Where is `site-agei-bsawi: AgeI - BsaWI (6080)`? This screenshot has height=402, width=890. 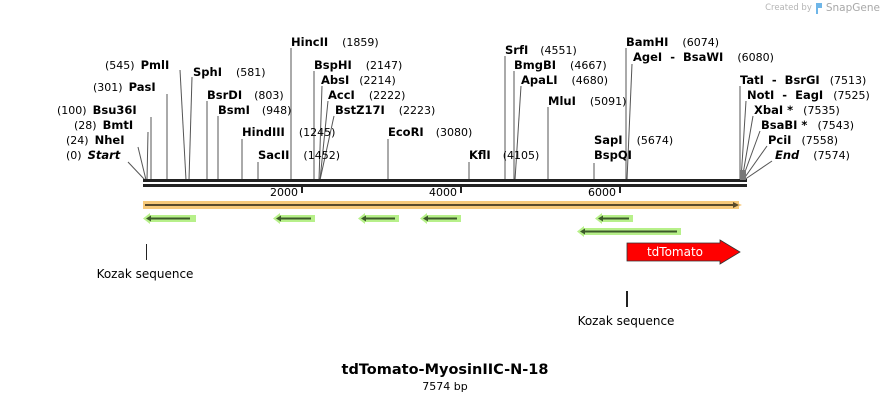
site-agei-bsawi: AgeI - BsaWI (6080) is located at coordinates (703, 57).